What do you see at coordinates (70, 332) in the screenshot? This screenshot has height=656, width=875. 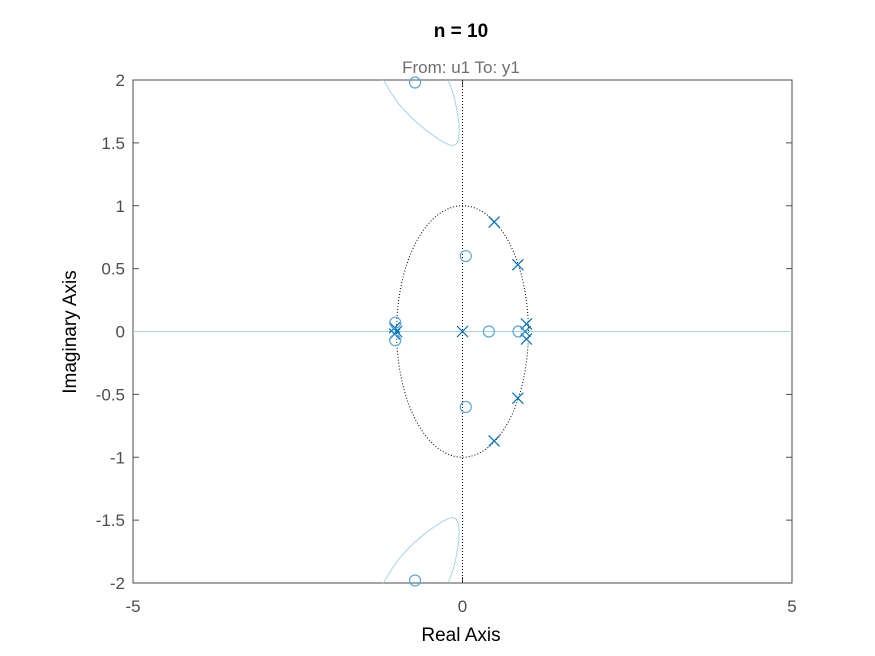 I see `y-axis-label: Imaginary Axis` at bounding box center [70, 332].